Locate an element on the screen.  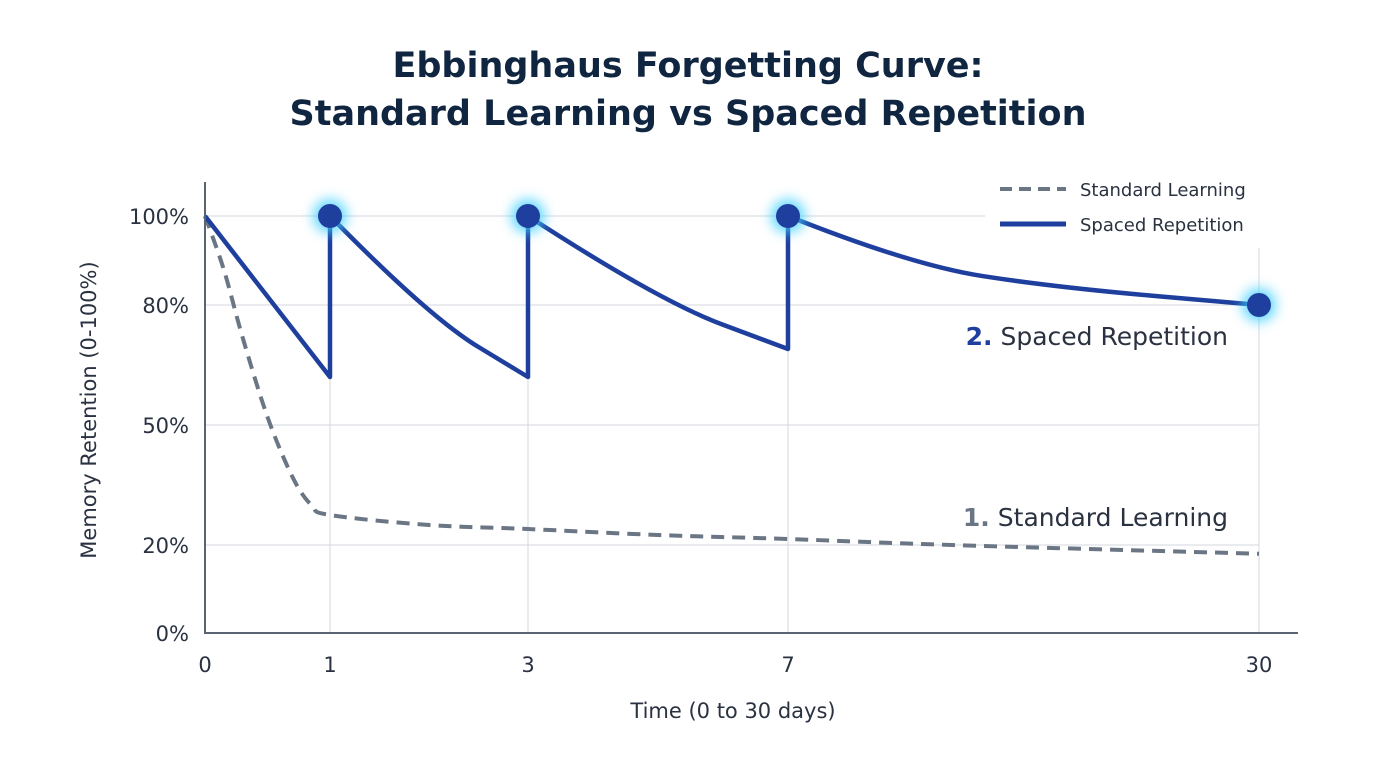
annotation-text: Standard Learning is located at coordinates (1113, 517).